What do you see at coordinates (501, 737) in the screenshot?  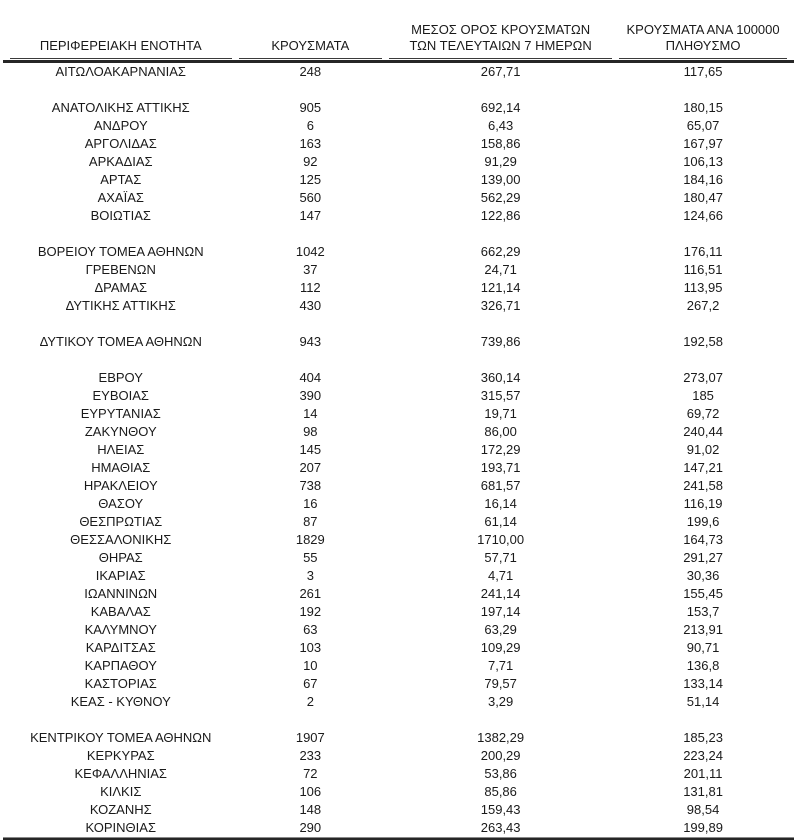 I see `avg-7day-cell: 1382,29` at bounding box center [501, 737].